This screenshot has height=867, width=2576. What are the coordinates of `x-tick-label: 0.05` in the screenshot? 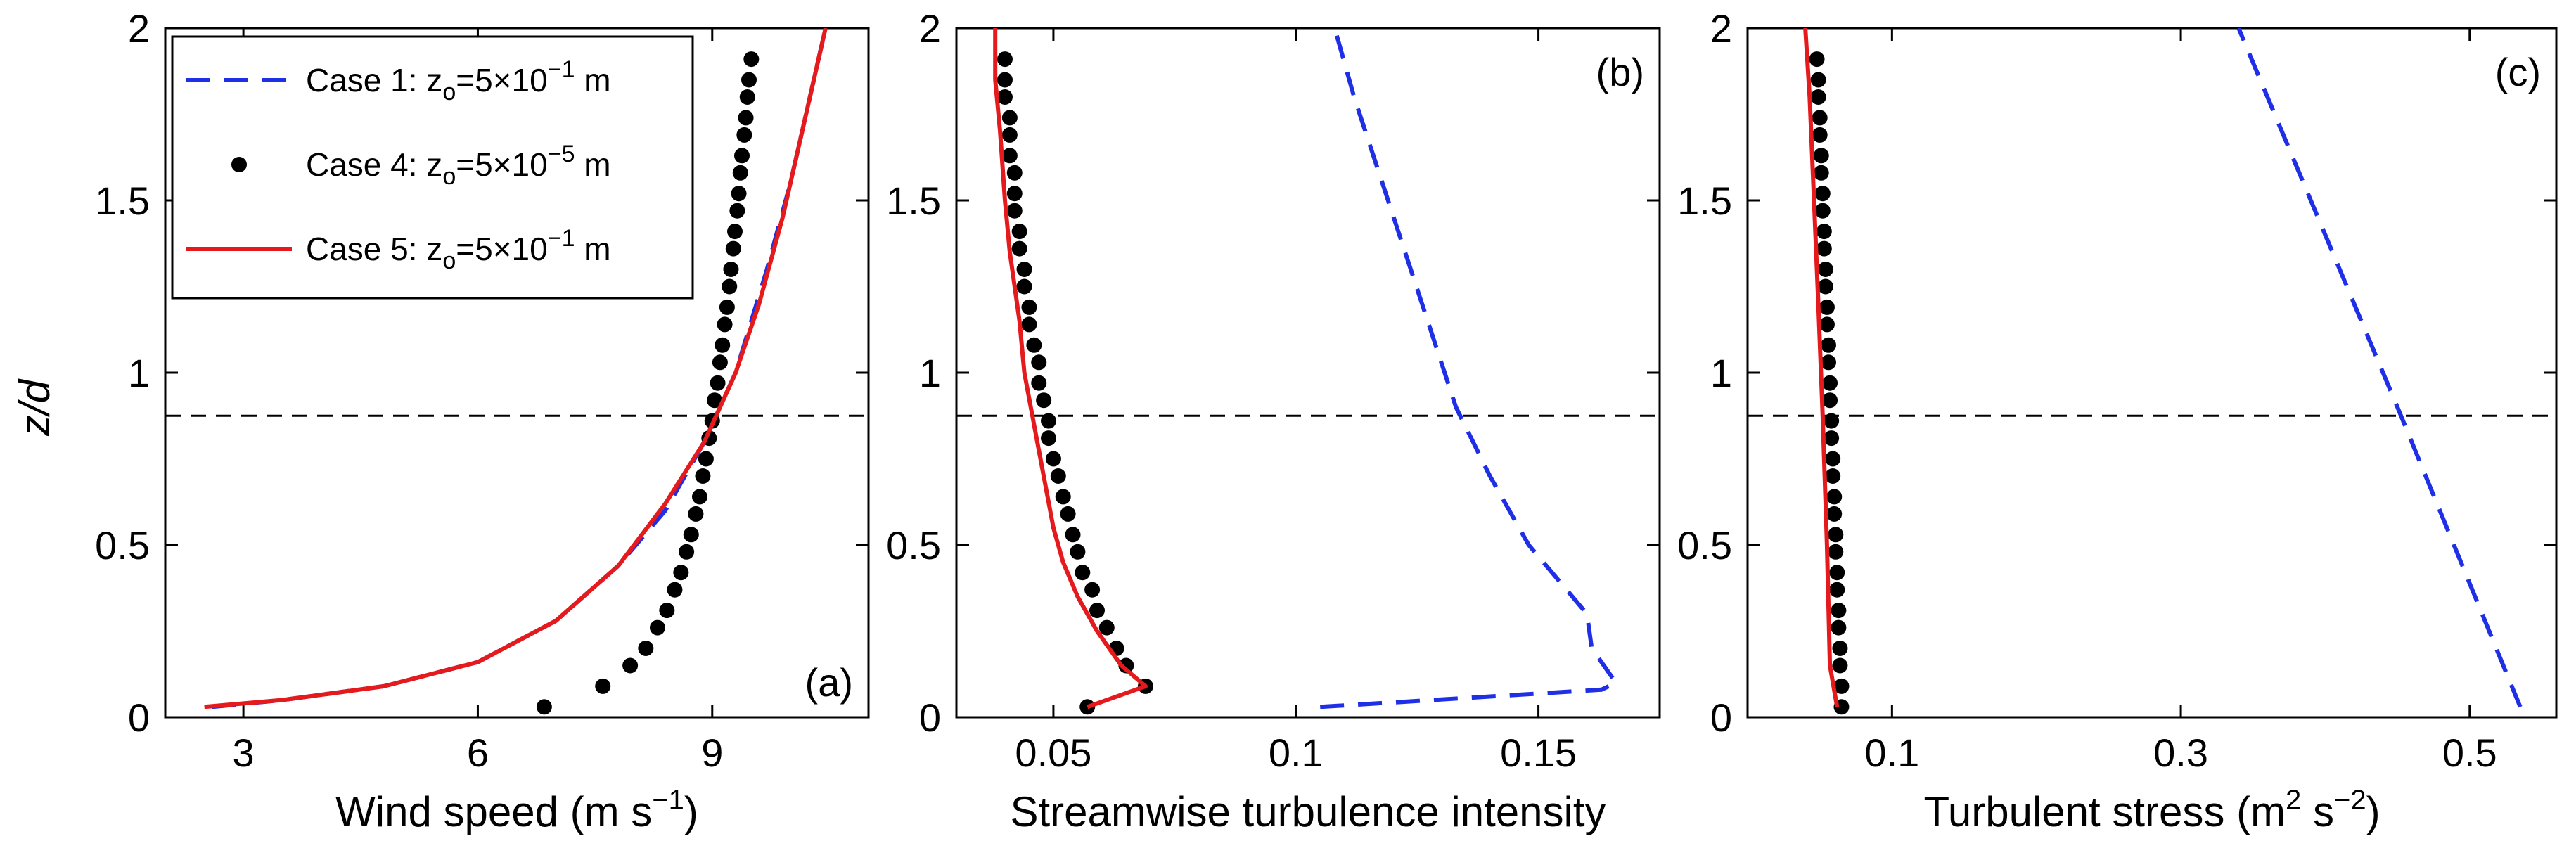 It's located at (1053, 753).